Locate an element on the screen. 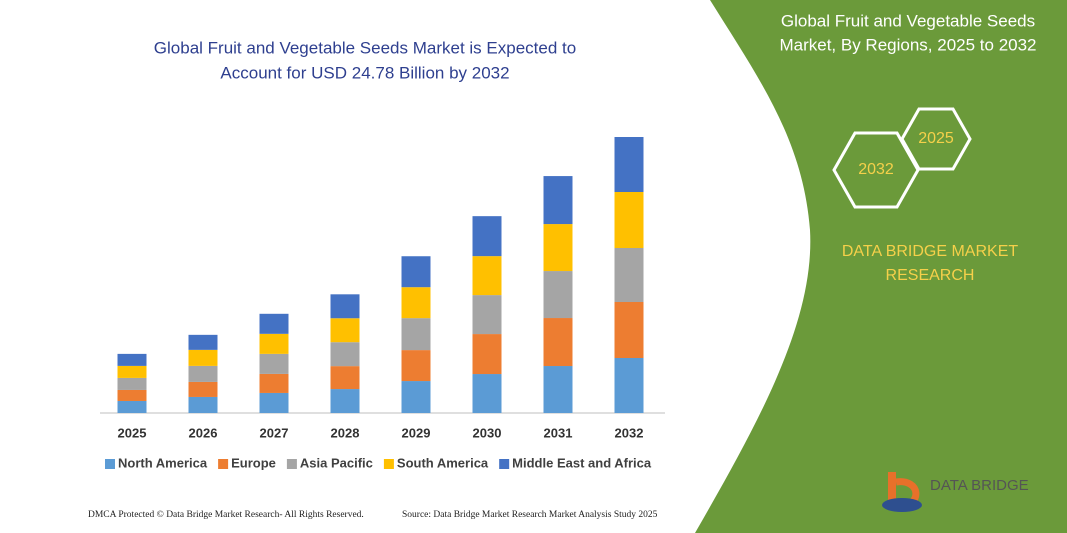  legend-label: South America is located at coordinates (443, 462).